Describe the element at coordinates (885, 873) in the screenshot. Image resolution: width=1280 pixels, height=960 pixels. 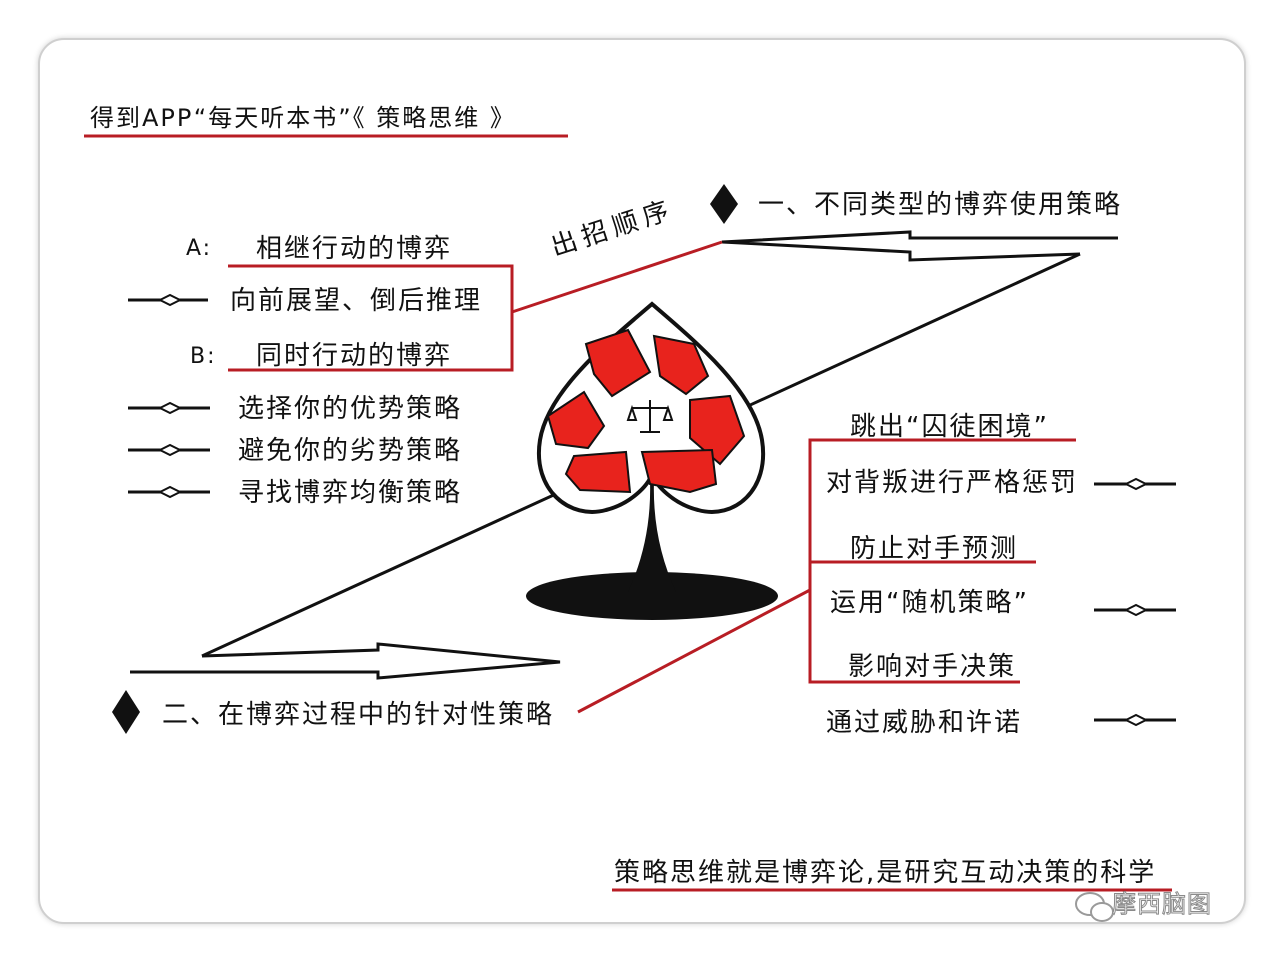
I see `footer-caption: 策略思维就是博弈论,是研究互动决策的科学` at that location.